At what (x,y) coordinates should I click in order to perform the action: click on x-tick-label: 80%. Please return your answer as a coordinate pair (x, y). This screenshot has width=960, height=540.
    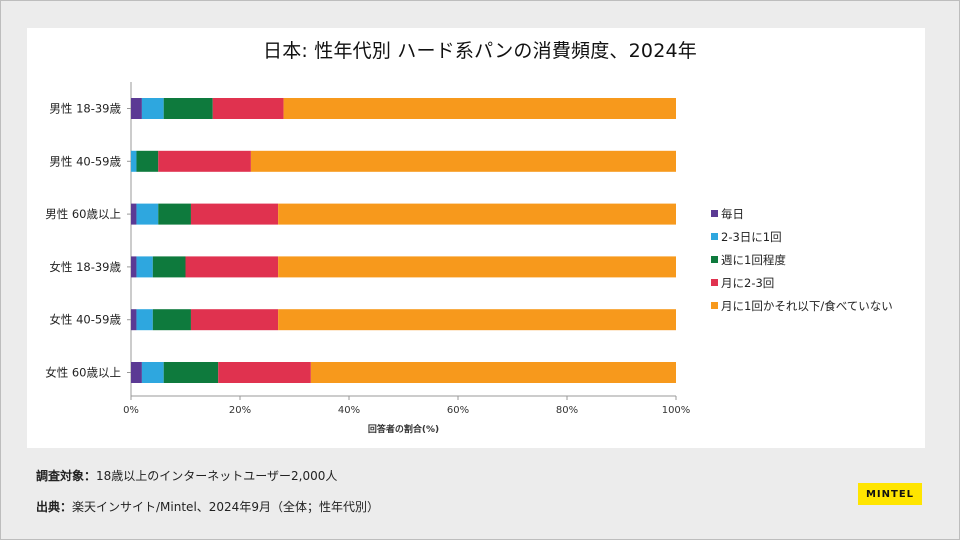
    Looking at the image, I should click on (567, 410).